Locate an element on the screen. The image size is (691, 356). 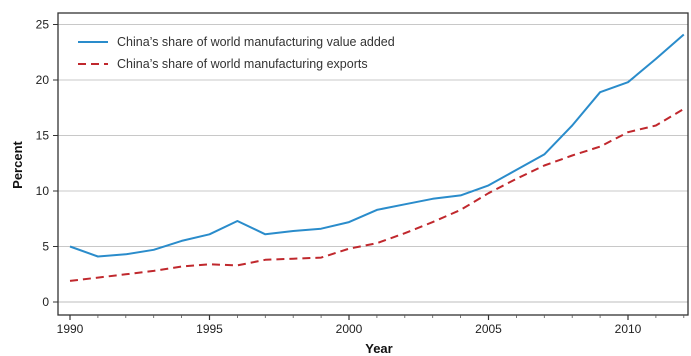
y-axis-label: Percent is located at coordinates (17, 164).